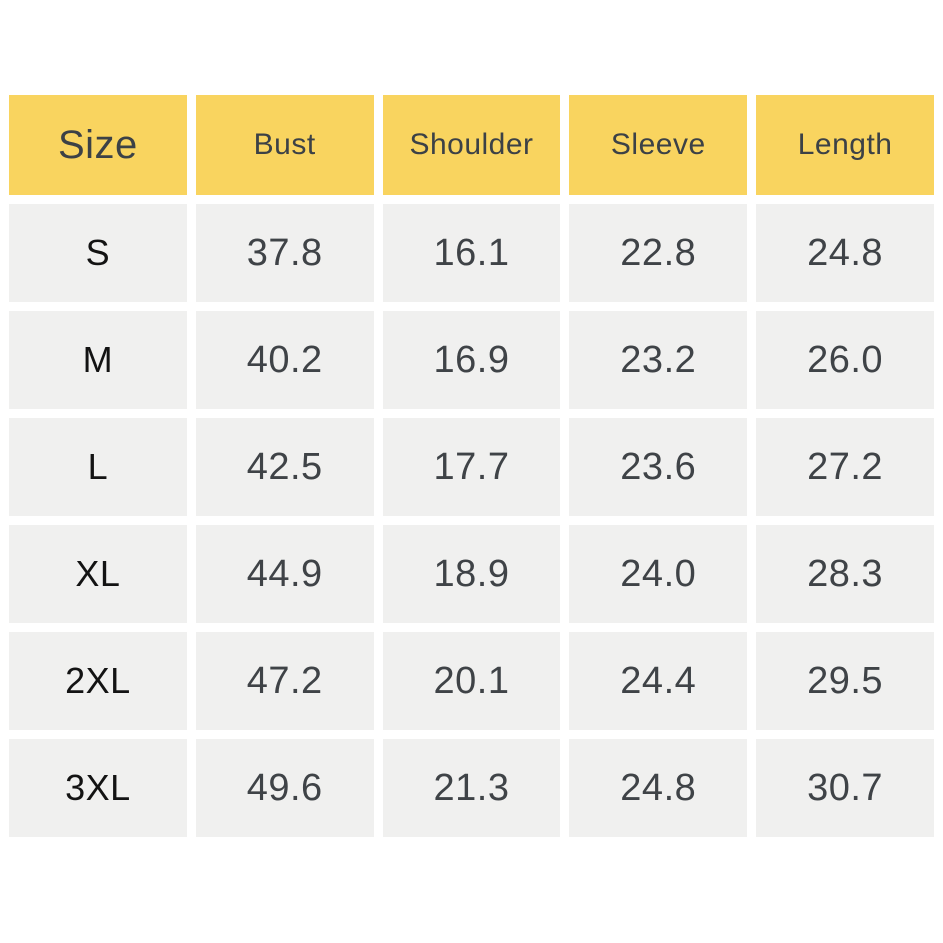  Describe the element at coordinates (845, 467) in the screenshot. I see `cell-length: 27.2` at that location.